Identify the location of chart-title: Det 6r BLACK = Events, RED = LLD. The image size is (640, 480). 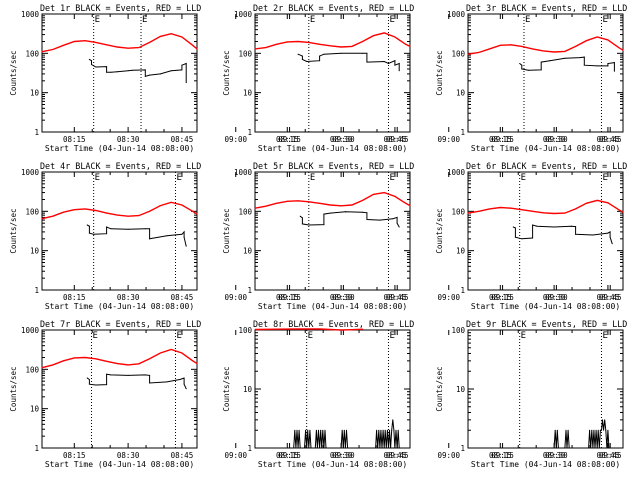
(546, 166).